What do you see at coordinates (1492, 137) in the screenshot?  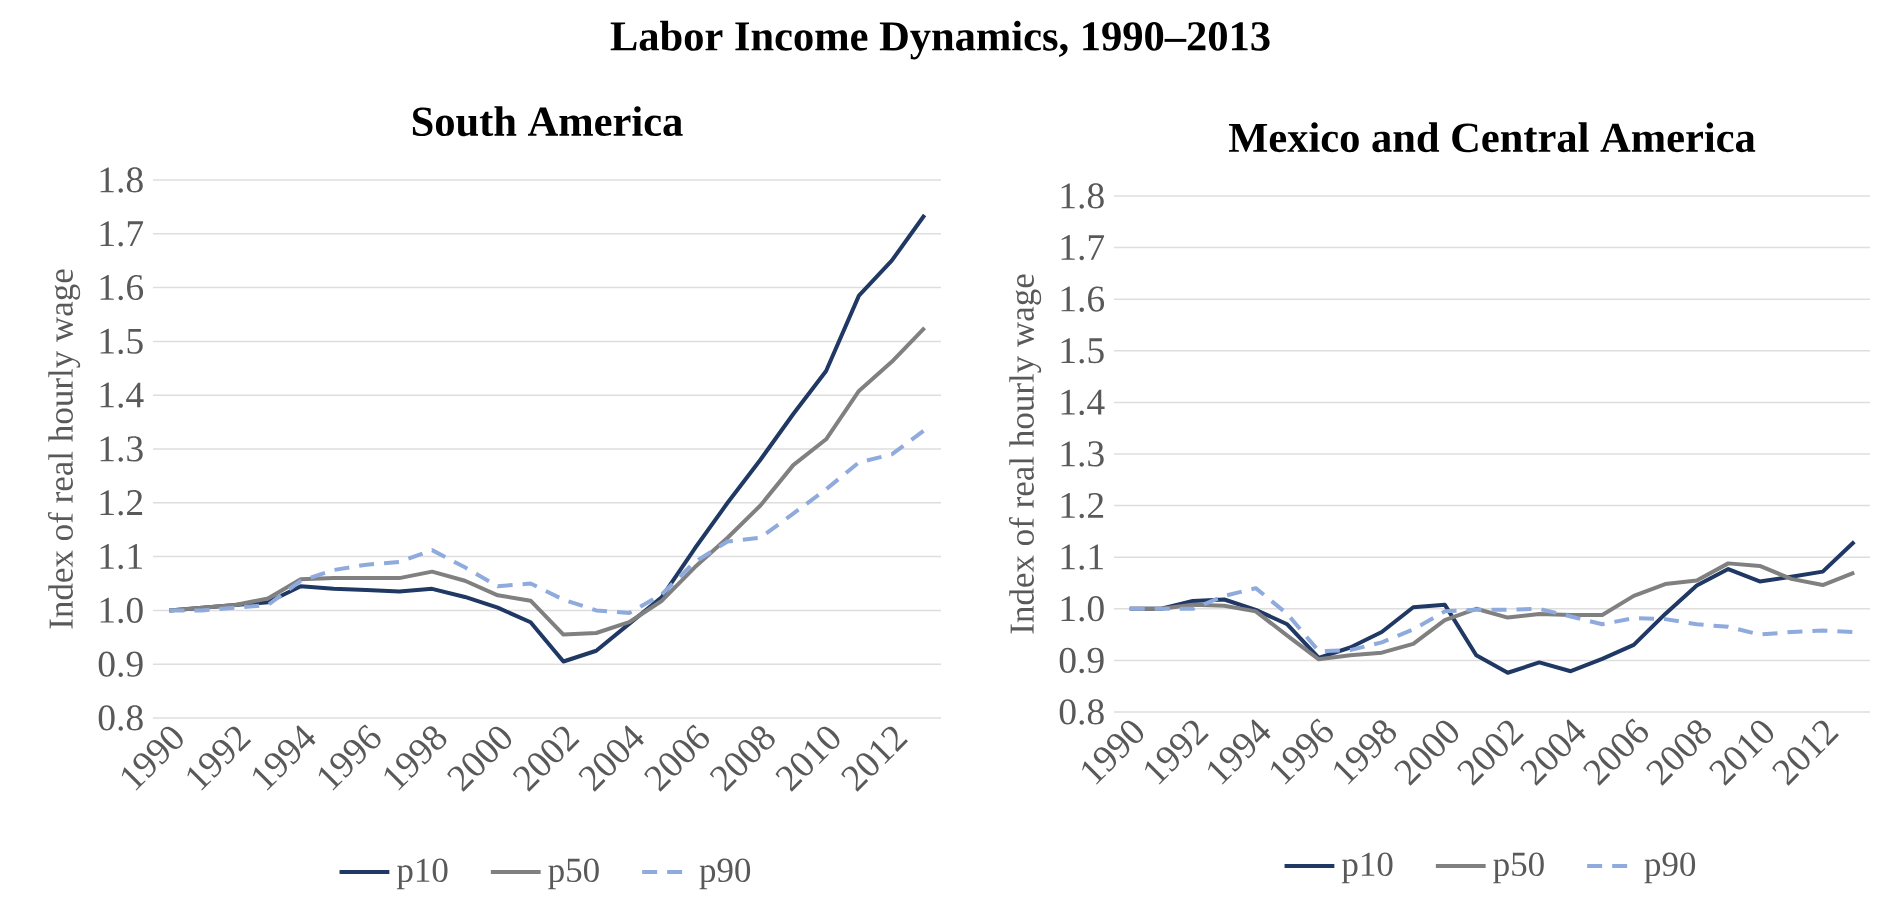 I see `chart-title: Mexico and Central America` at bounding box center [1492, 137].